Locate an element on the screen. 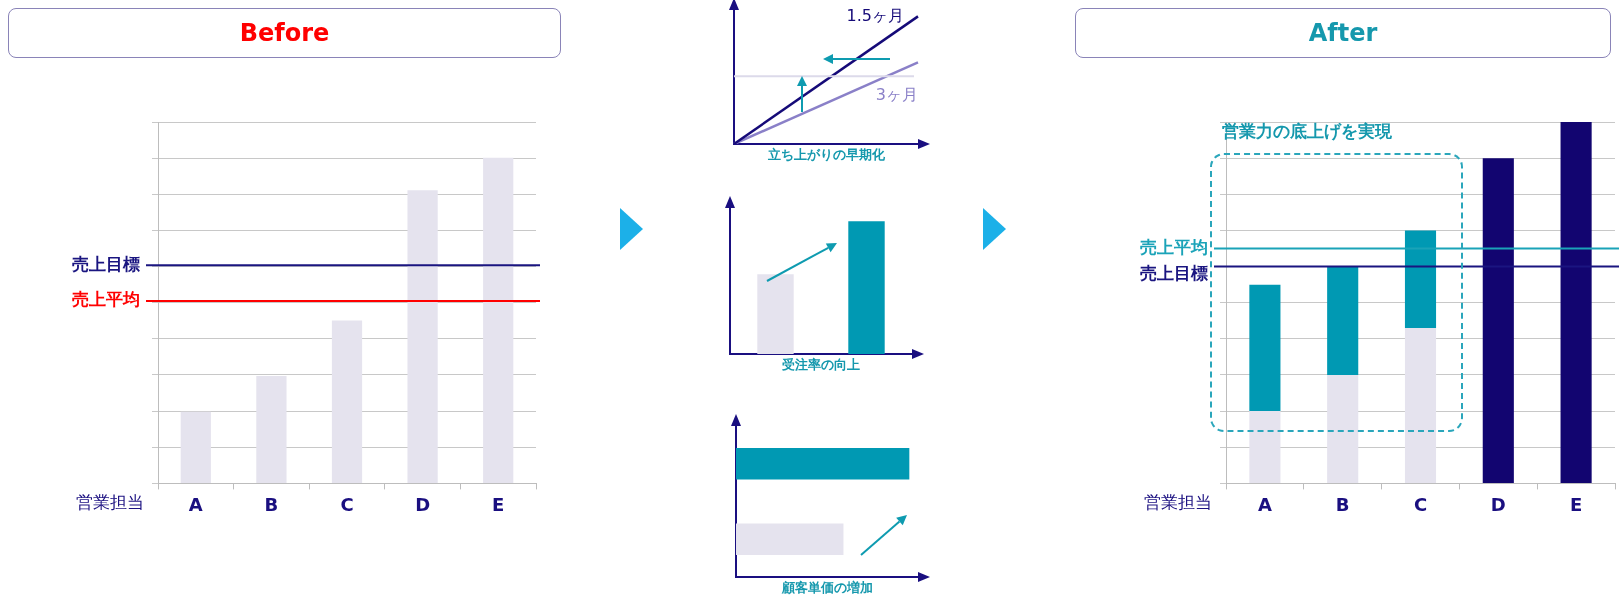  x-axis-title: 顧客単価の増加 is located at coordinates (826, 587).